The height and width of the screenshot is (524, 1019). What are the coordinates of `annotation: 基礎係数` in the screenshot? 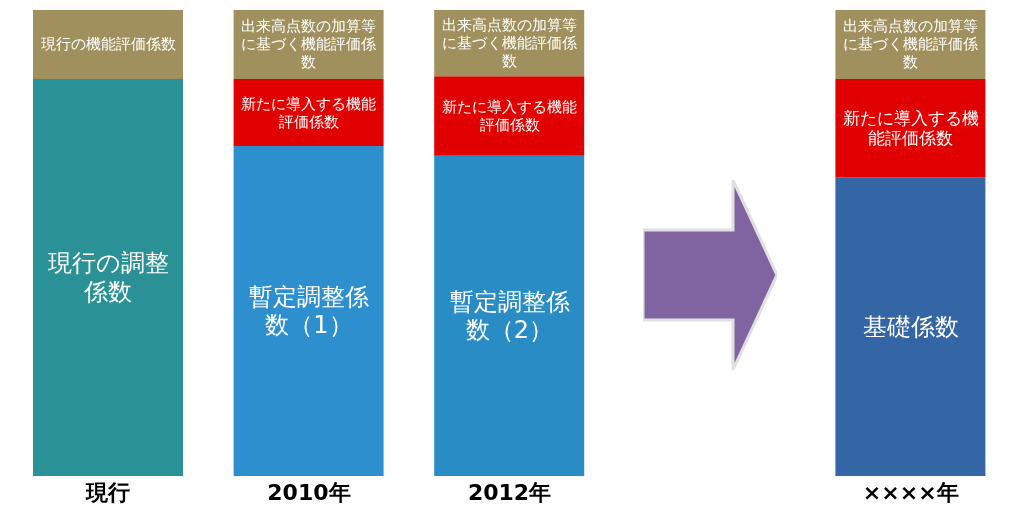 It's located at (910, 326).